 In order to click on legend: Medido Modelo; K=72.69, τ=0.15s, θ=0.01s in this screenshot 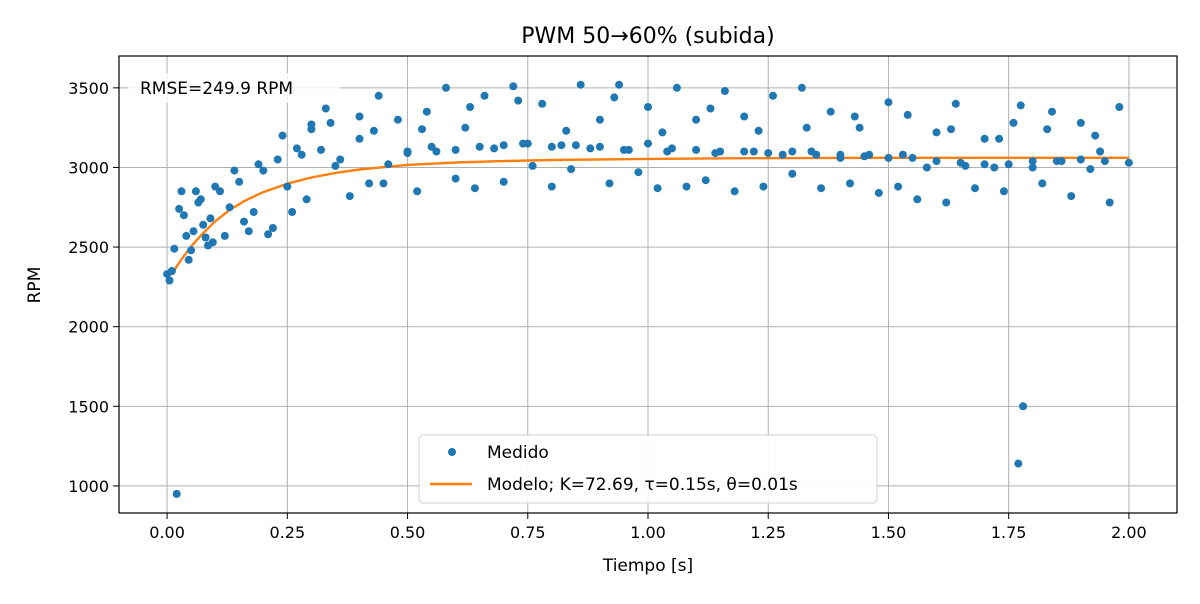, I will do `click(648, 469)`.